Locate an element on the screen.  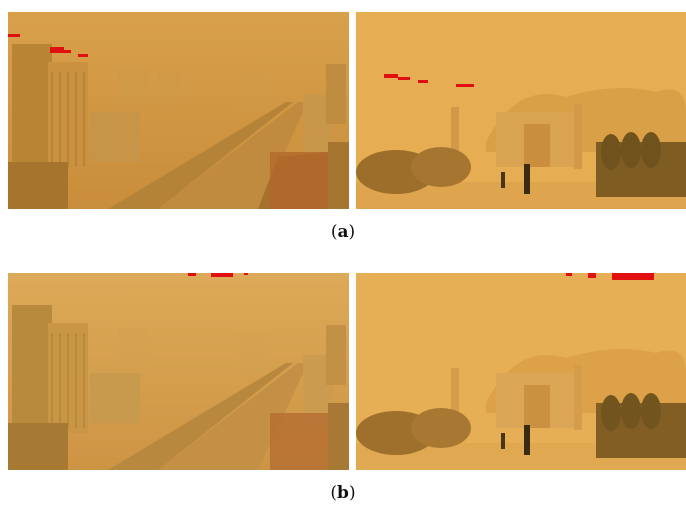
caption-b: (b) is located at coordinates (343, 493).